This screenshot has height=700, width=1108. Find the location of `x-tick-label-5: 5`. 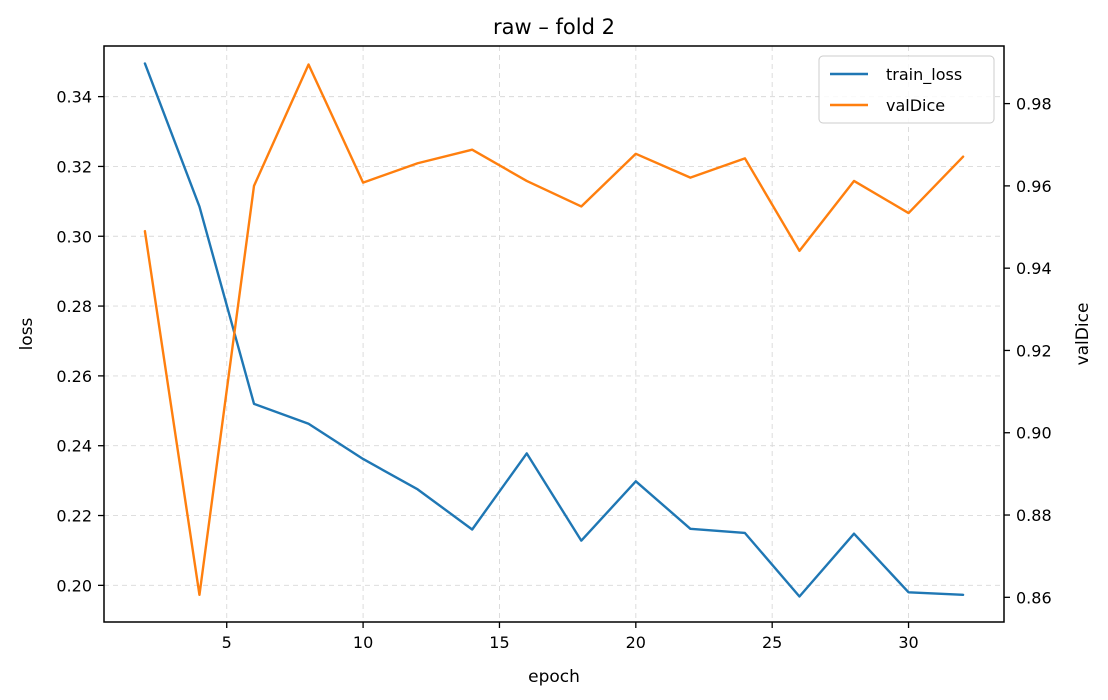

x-tick-label-5: 5 is located at coordinates (227, 642).